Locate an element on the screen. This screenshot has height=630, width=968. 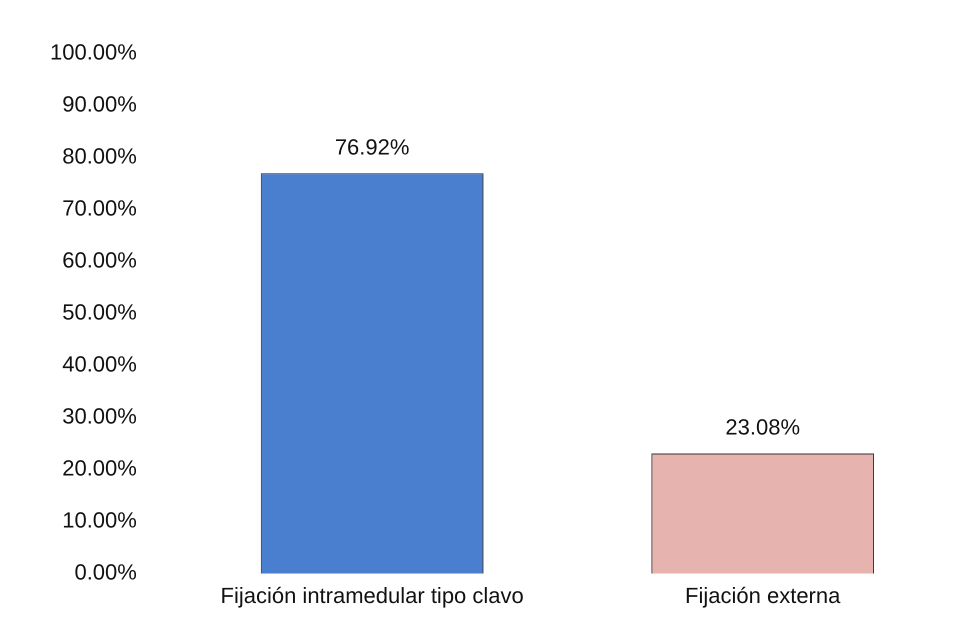
y-tick-label: 50.00% is located at coordinates (99, 311).